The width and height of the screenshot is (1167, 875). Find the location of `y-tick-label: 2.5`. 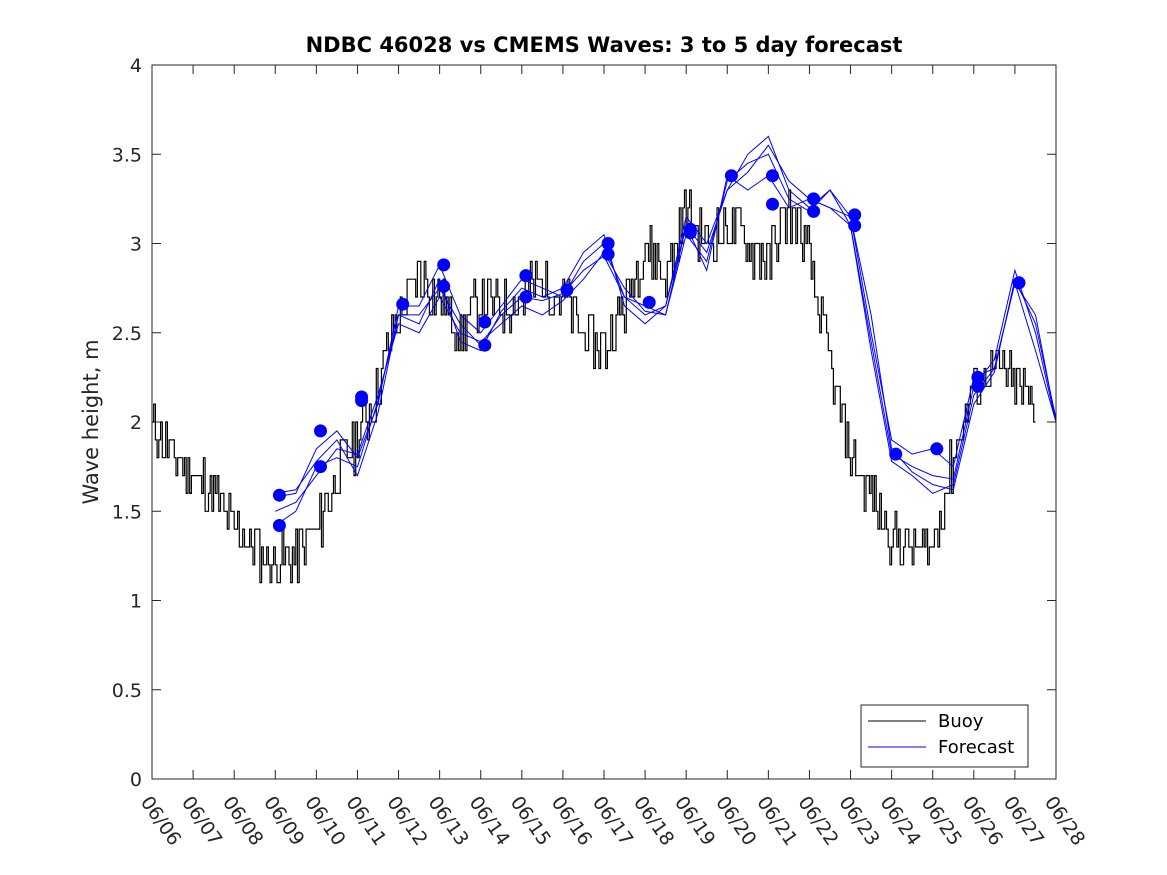

y-tick-label: 2.5 is located at coordinates (127, 334).